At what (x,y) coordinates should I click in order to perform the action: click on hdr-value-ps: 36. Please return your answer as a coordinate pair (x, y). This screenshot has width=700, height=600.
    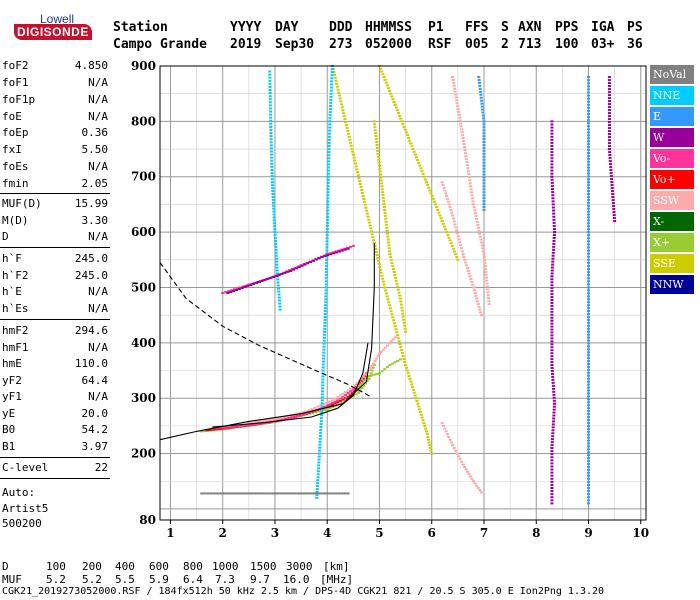
    Looking at the image, I should click on (635, 44).